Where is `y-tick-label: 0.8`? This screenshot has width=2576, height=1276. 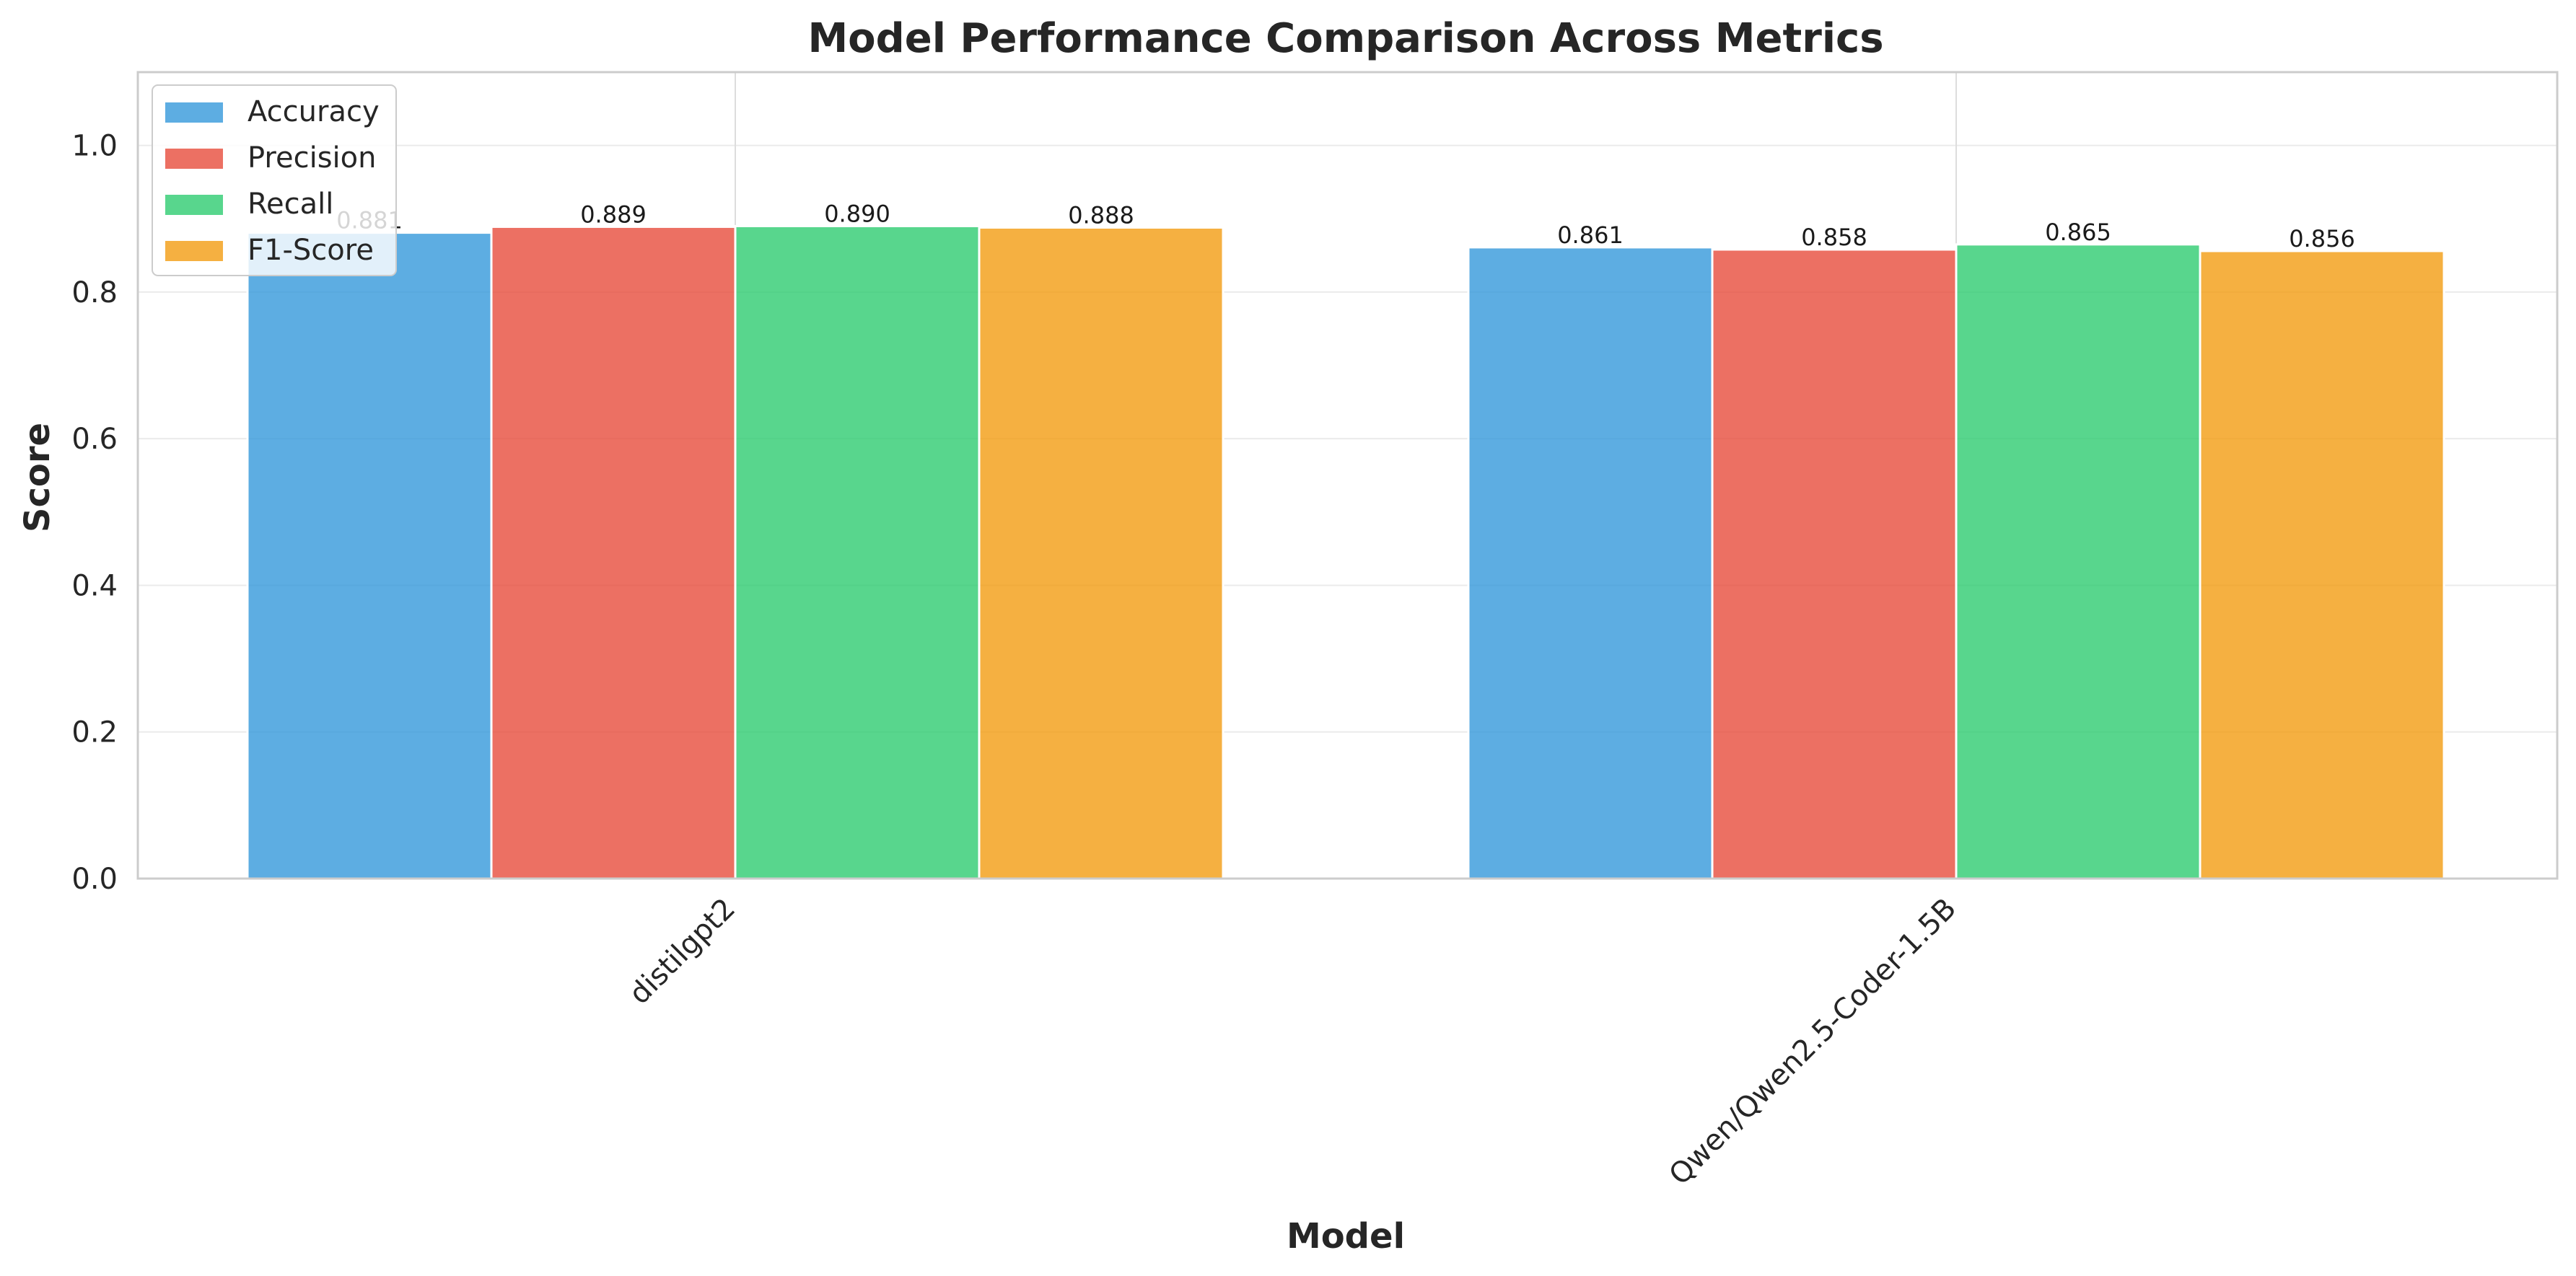 y-tick-label: 0.8 is located at coordinates (94, 293).